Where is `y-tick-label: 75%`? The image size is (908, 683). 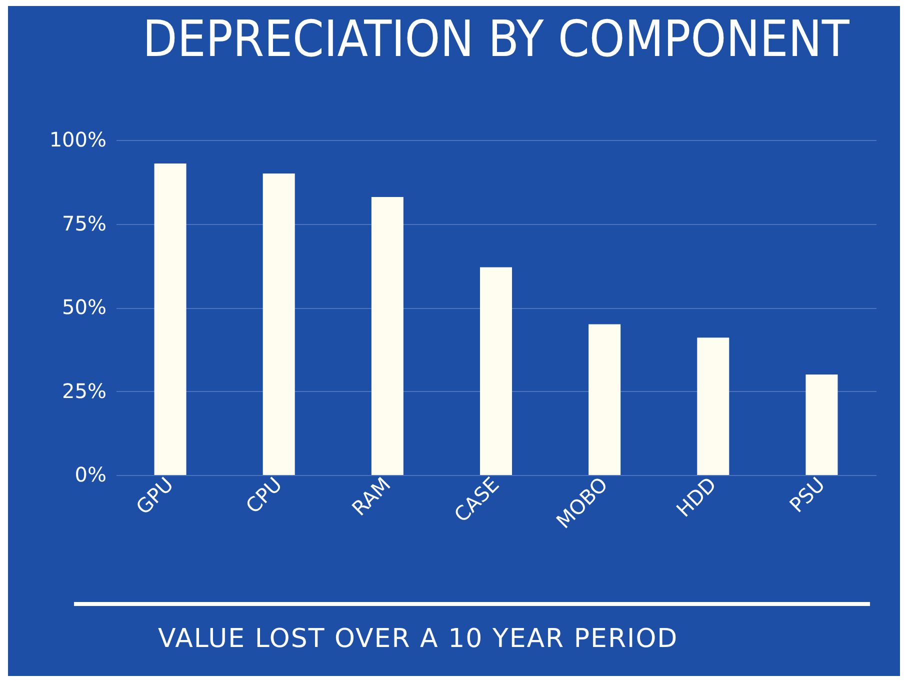
y-tick-label: 75% is located at coordinates (84, 223).